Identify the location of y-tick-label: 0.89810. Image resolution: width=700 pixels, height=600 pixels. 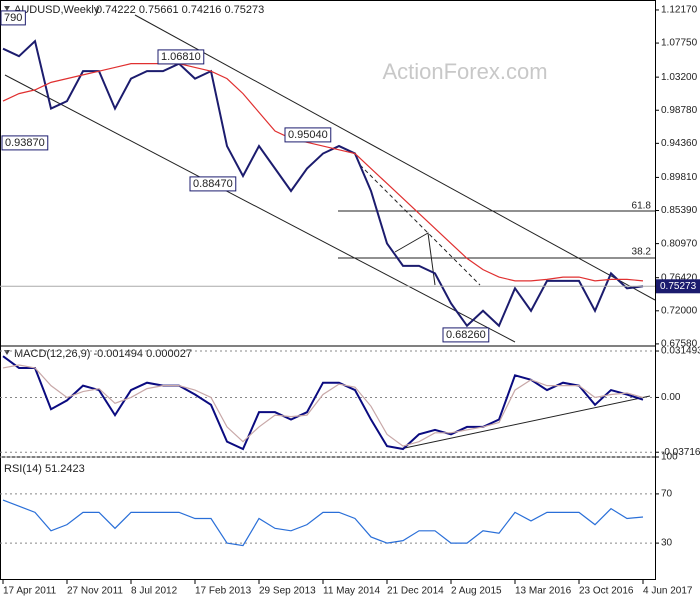
(679, 177).